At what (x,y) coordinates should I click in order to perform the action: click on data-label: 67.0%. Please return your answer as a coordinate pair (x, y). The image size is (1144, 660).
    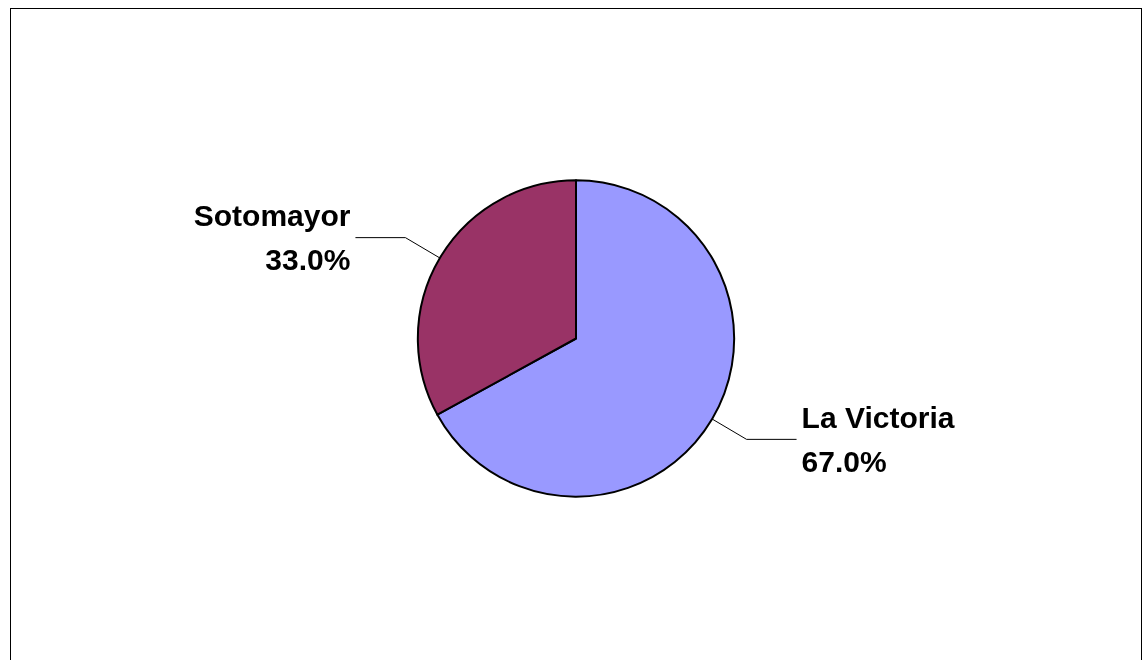
    Looking at the image, I should click on (844, 461).